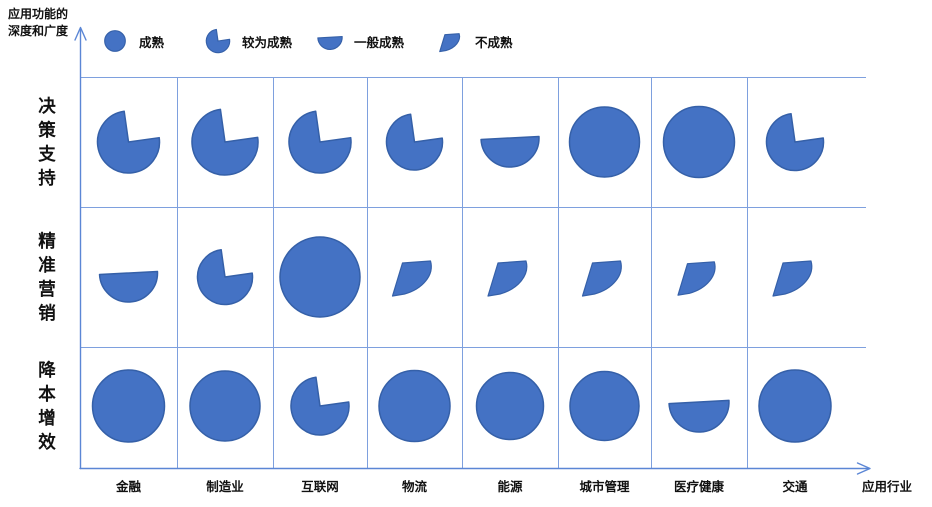 Image resolution: width=932 pixels, height=507 pixels. Describe the element at coordinates (47, 289) in the screenshot. I see `row-label-char: 营` at that location.